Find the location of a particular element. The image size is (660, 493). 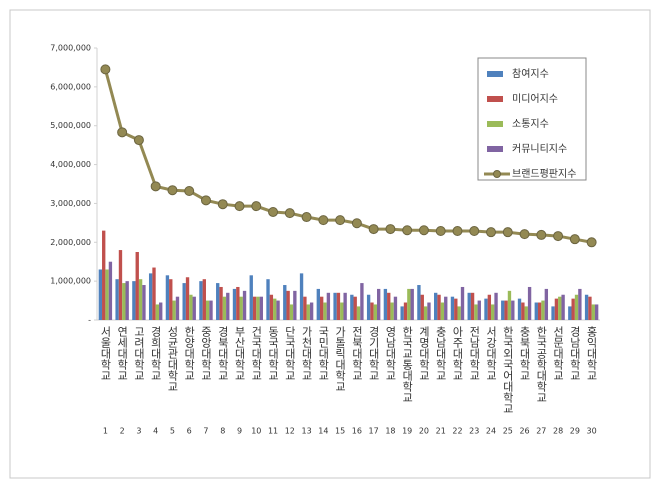

rank-label: 15 is located at coordinates (340, 431).